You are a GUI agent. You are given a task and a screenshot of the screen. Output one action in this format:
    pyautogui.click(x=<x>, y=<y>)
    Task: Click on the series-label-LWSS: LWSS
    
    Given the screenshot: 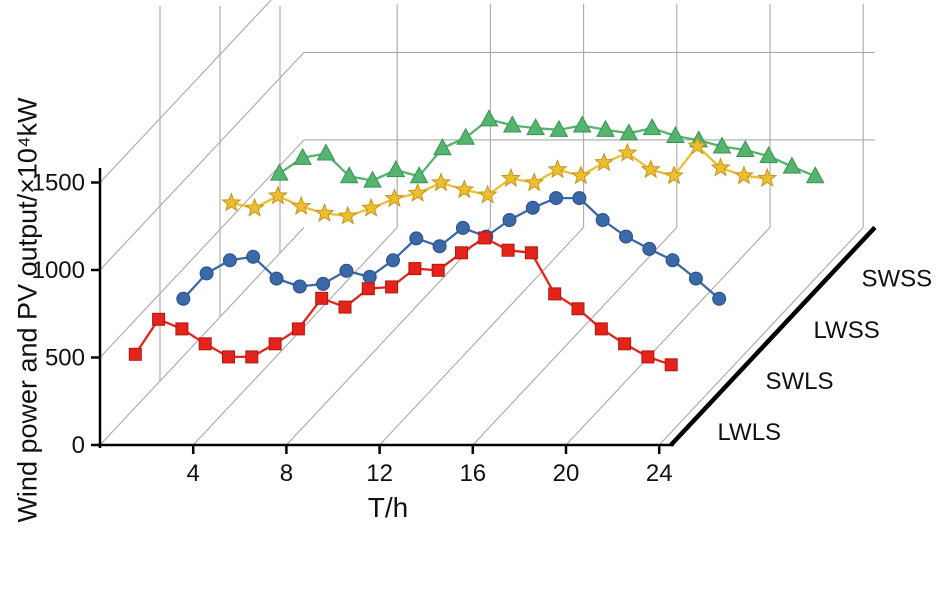 What is the action you would take?
    pyautogui.click(x=846, y=330)
    